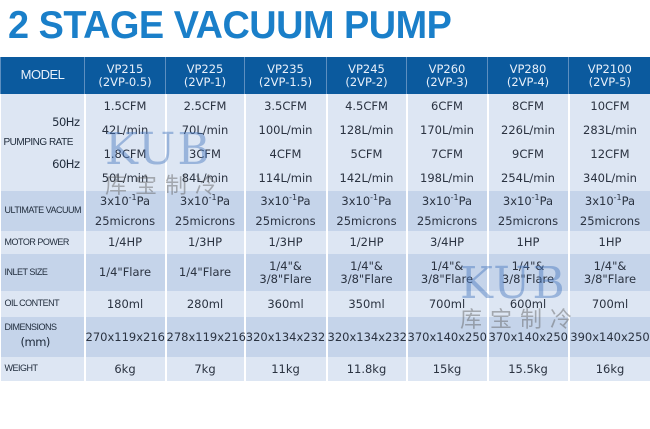 This screenshot has width=650, height=429. Describe the element at coordinates (285, 106) in the screenshot. I see `cfm-50hz: 3.5CFM` at that location.